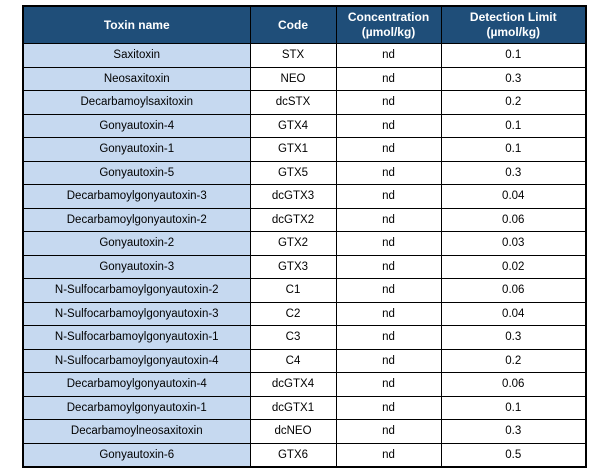 The image size is (601, 468). Describe the element at coordinates (513, 266) in the screenshot. I see `detection-limit-cell: 0.02` at that location.